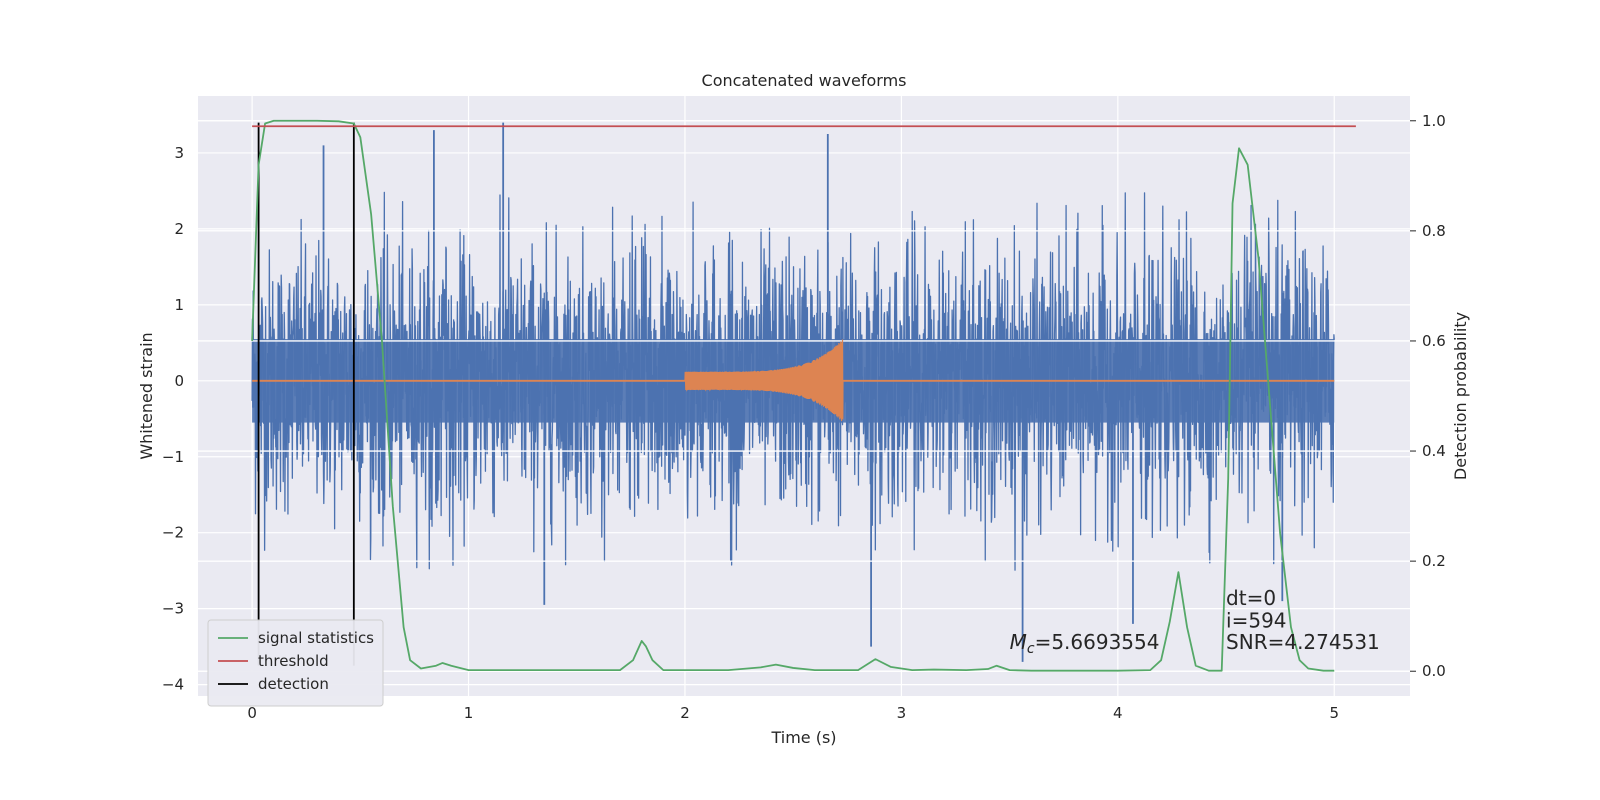 The width and height of the screenshot is (1600, 800). Describe the element at coordinates (1434, 231) in the screenshot. I see `y2-tick-label: 0.8` at that location.